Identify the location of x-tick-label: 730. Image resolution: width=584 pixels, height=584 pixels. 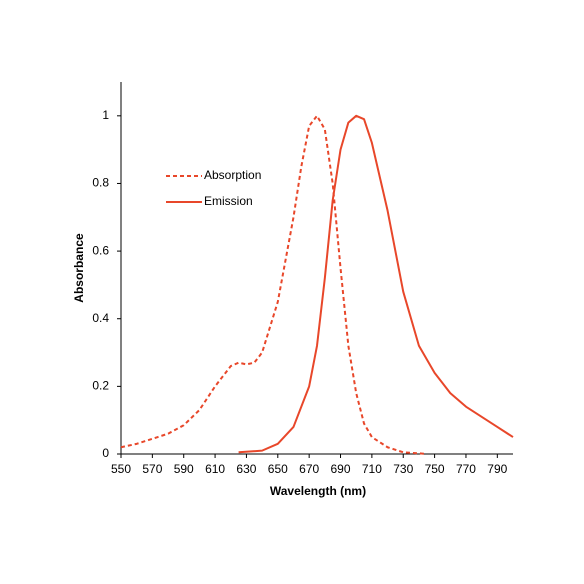
(403, 469).